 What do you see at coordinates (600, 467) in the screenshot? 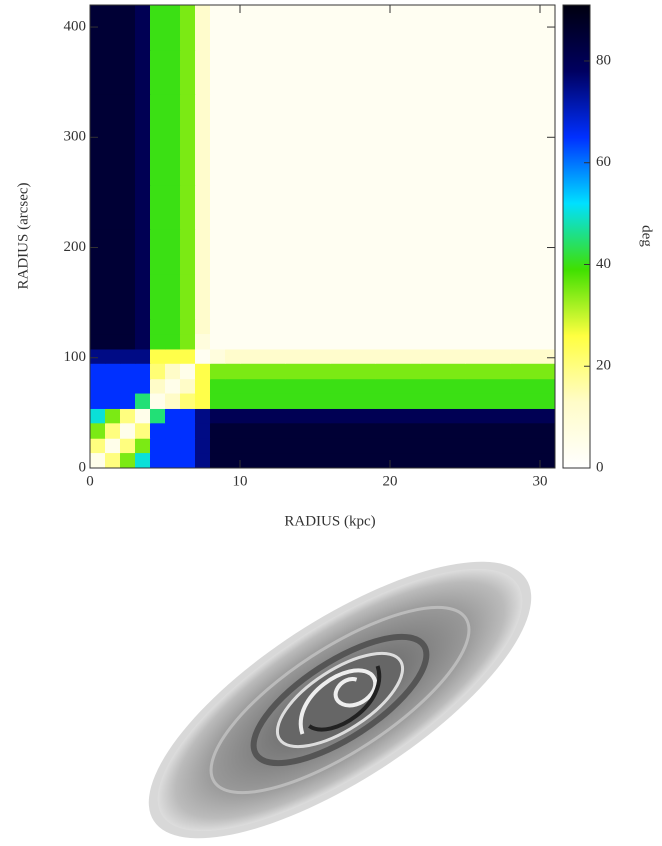
I see `colorbar-tick-label: 0` at bounding box center [600, 467].